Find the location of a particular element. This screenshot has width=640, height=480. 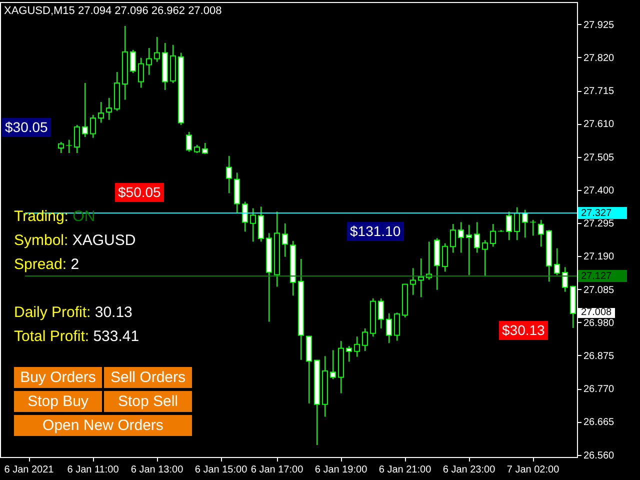

y-tick-label: 27.820 is located at coordinates (599, 58).